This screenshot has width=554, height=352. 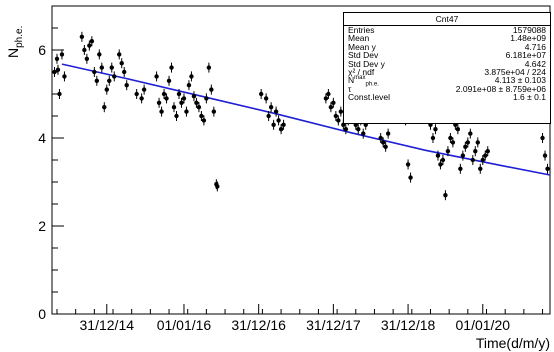 I want to click on stats-key: χ² / ndf, so click(x=361, y=71).